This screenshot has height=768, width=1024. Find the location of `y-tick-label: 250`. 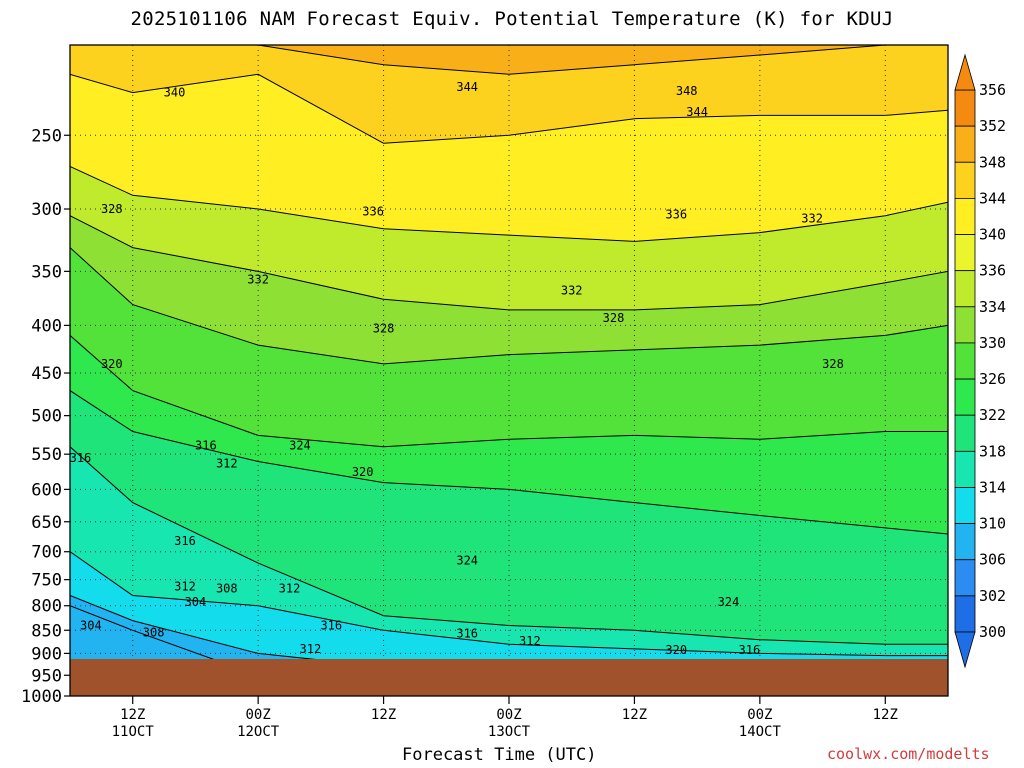

y-tick-label: 250 is located at coordinates (46, 136).